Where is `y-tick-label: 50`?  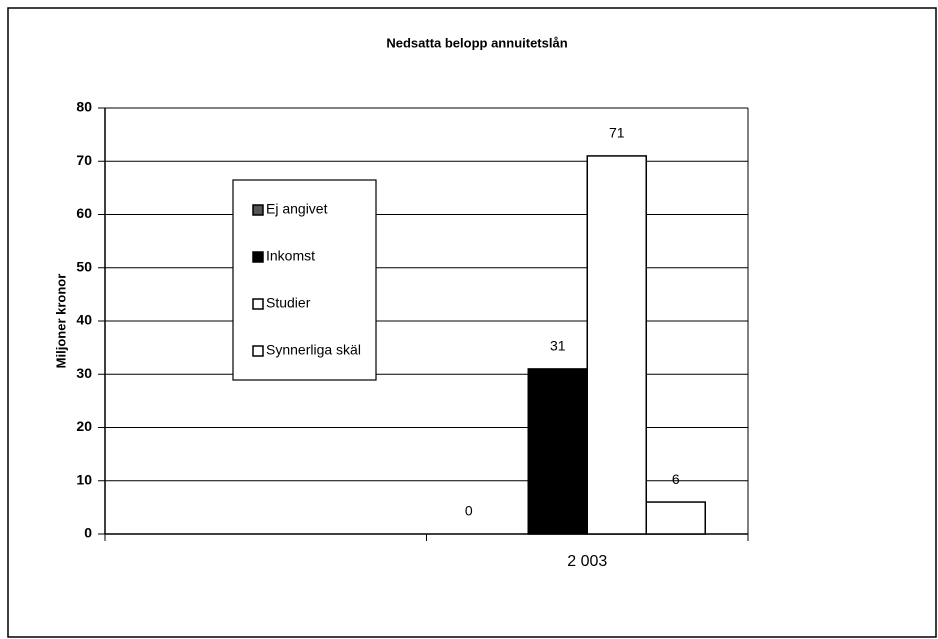
y-tick-label: 50 is located at coordinates (84, 266).